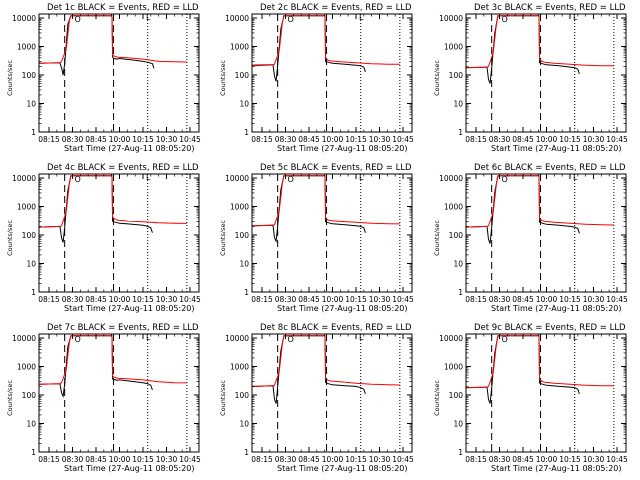  I want to click on panel-title: Det 5c BLACK = Events, RED = LLD, so click(336, 168).